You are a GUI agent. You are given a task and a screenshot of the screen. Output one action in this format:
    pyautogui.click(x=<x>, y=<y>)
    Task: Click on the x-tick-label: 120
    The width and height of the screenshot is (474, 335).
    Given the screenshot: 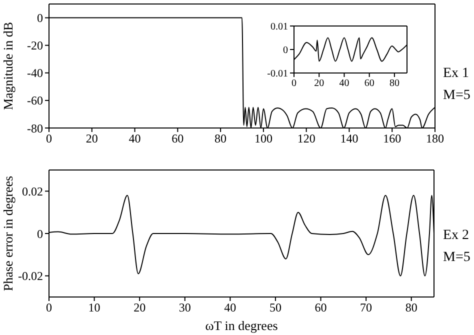 What is the action you would take?
    pyautogui.click(x=306, y=139)
    